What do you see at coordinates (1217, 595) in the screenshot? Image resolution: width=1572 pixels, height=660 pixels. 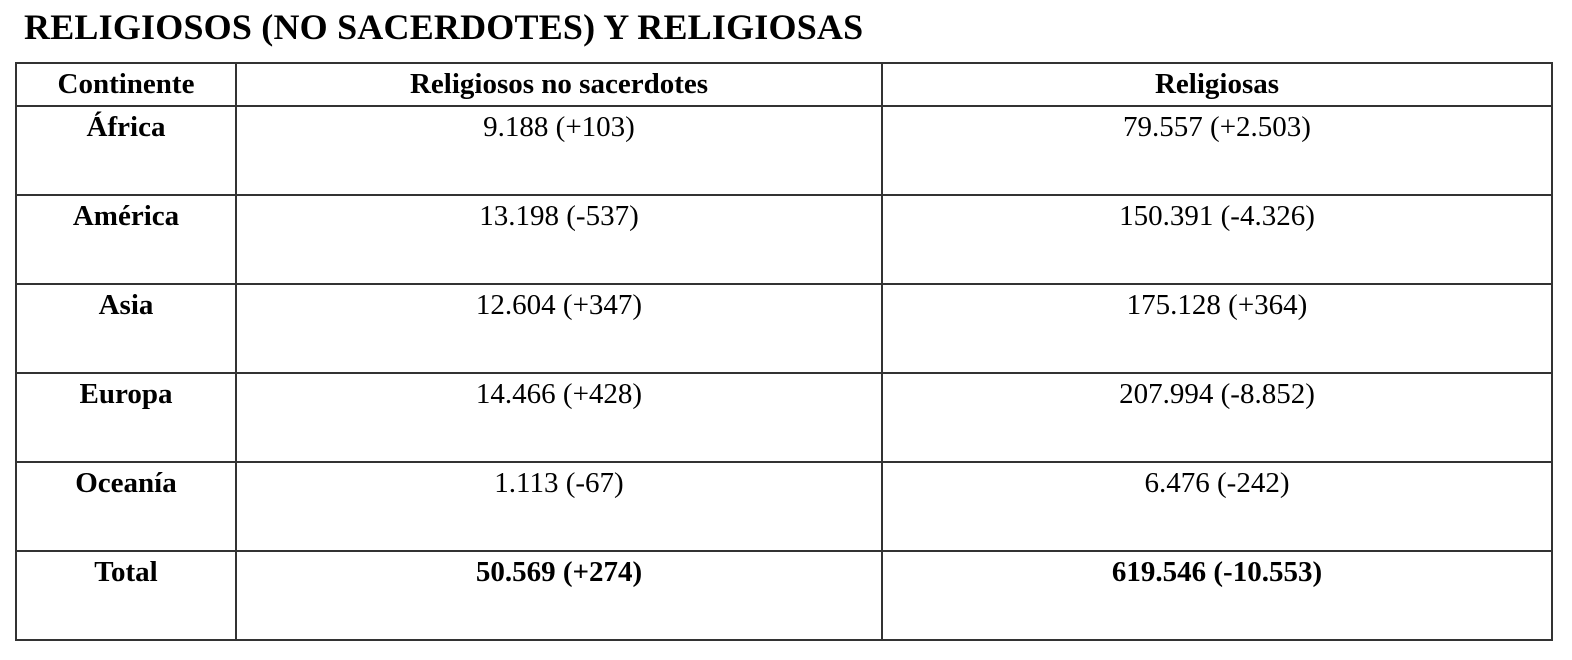 I see `cell-religiosas: 619.546 (-10.553)` at bounding box center [1217, 595].